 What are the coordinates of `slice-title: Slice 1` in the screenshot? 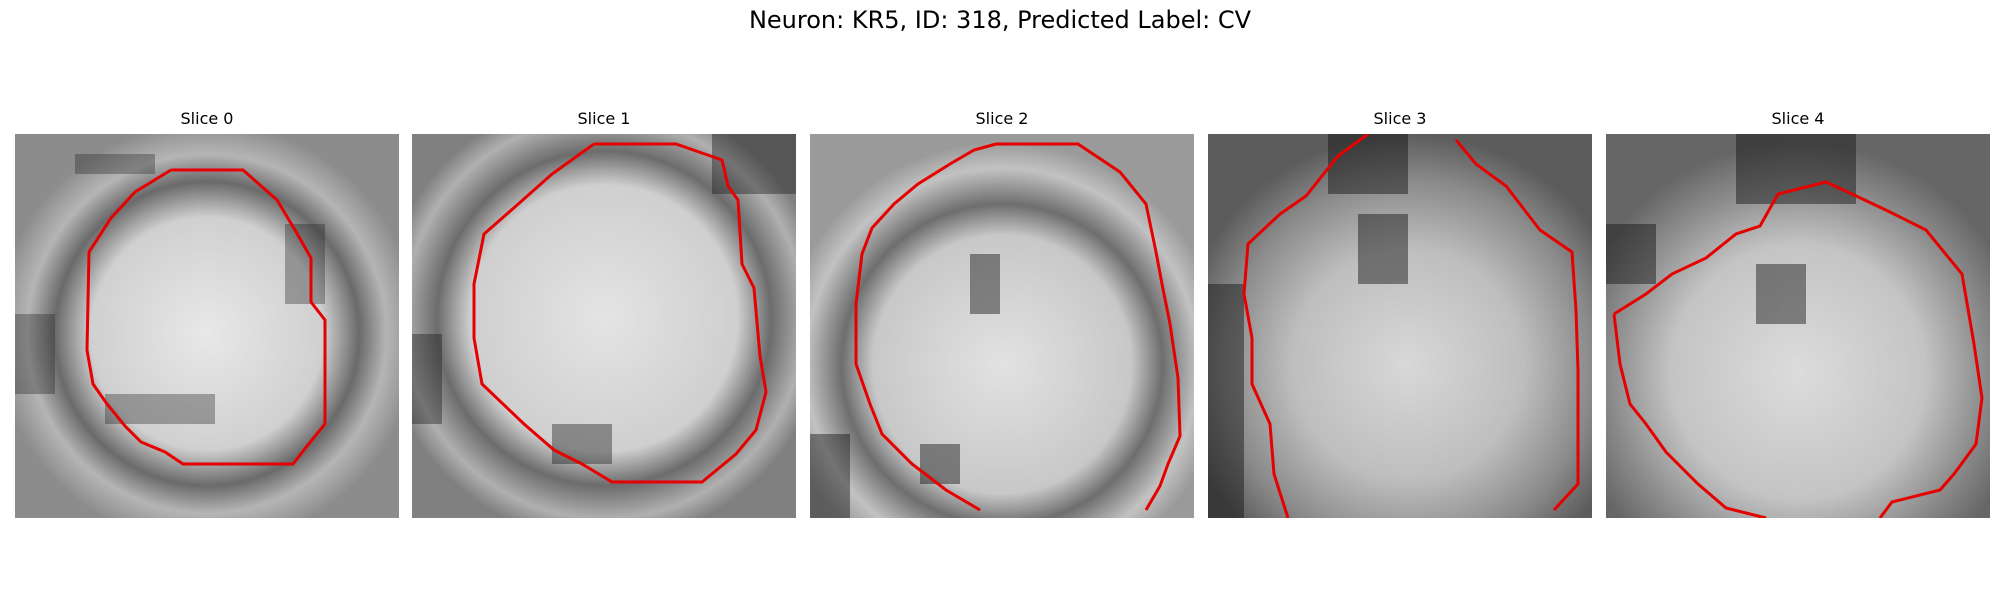 It's located at (604, 118).